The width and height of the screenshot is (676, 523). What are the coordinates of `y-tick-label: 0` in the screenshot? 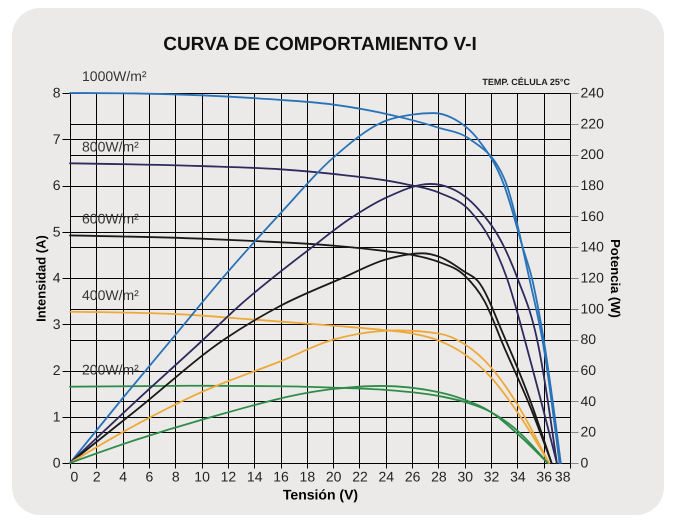 It's located at (56, 462).